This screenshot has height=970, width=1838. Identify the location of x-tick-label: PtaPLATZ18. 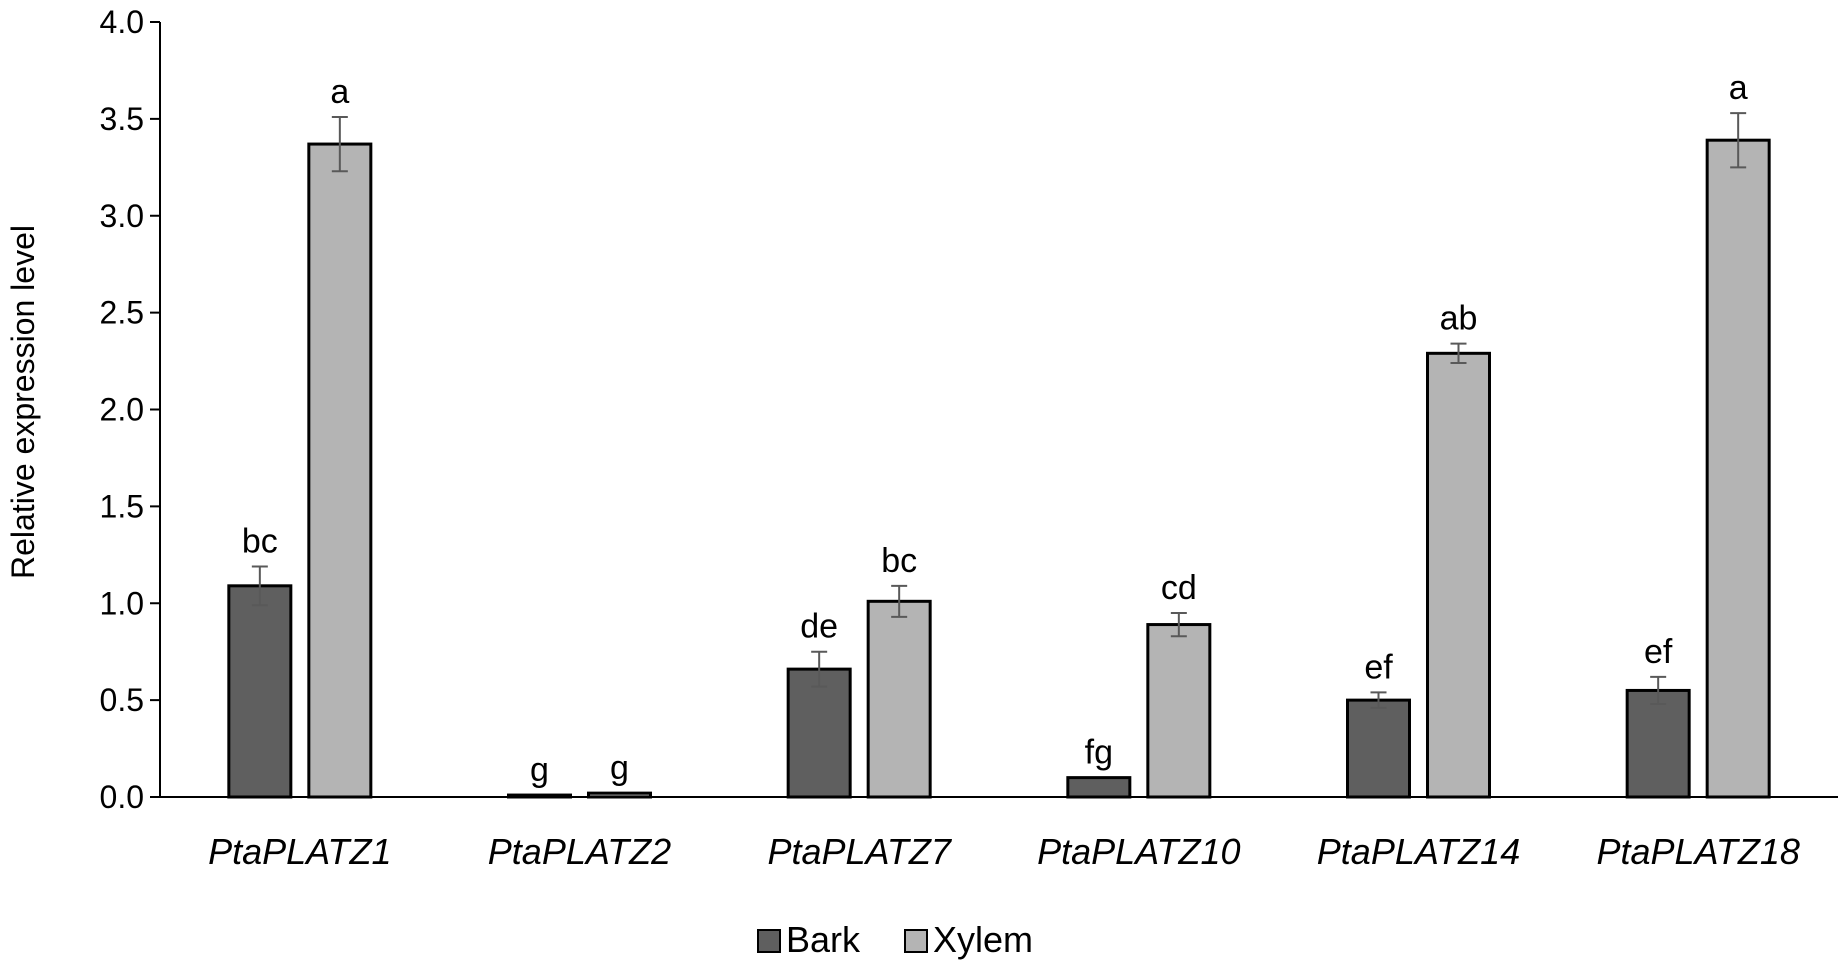
(1697, 851).